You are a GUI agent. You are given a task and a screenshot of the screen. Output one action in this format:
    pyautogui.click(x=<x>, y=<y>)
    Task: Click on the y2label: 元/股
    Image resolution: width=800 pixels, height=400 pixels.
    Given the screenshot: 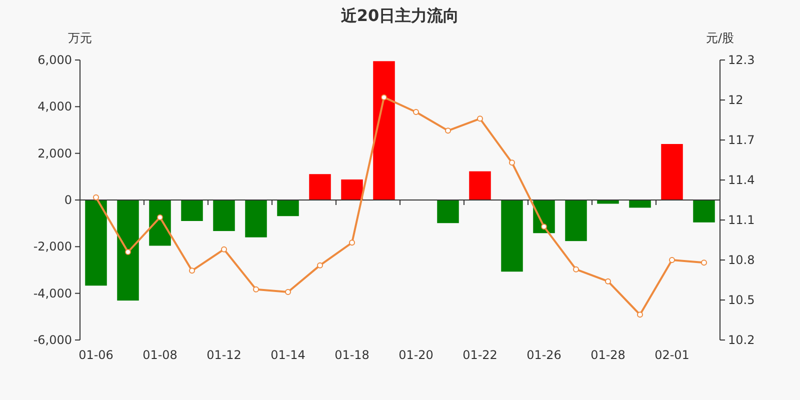 What is the action you would take?
    pyautogui.click(x=720, y=38)
    